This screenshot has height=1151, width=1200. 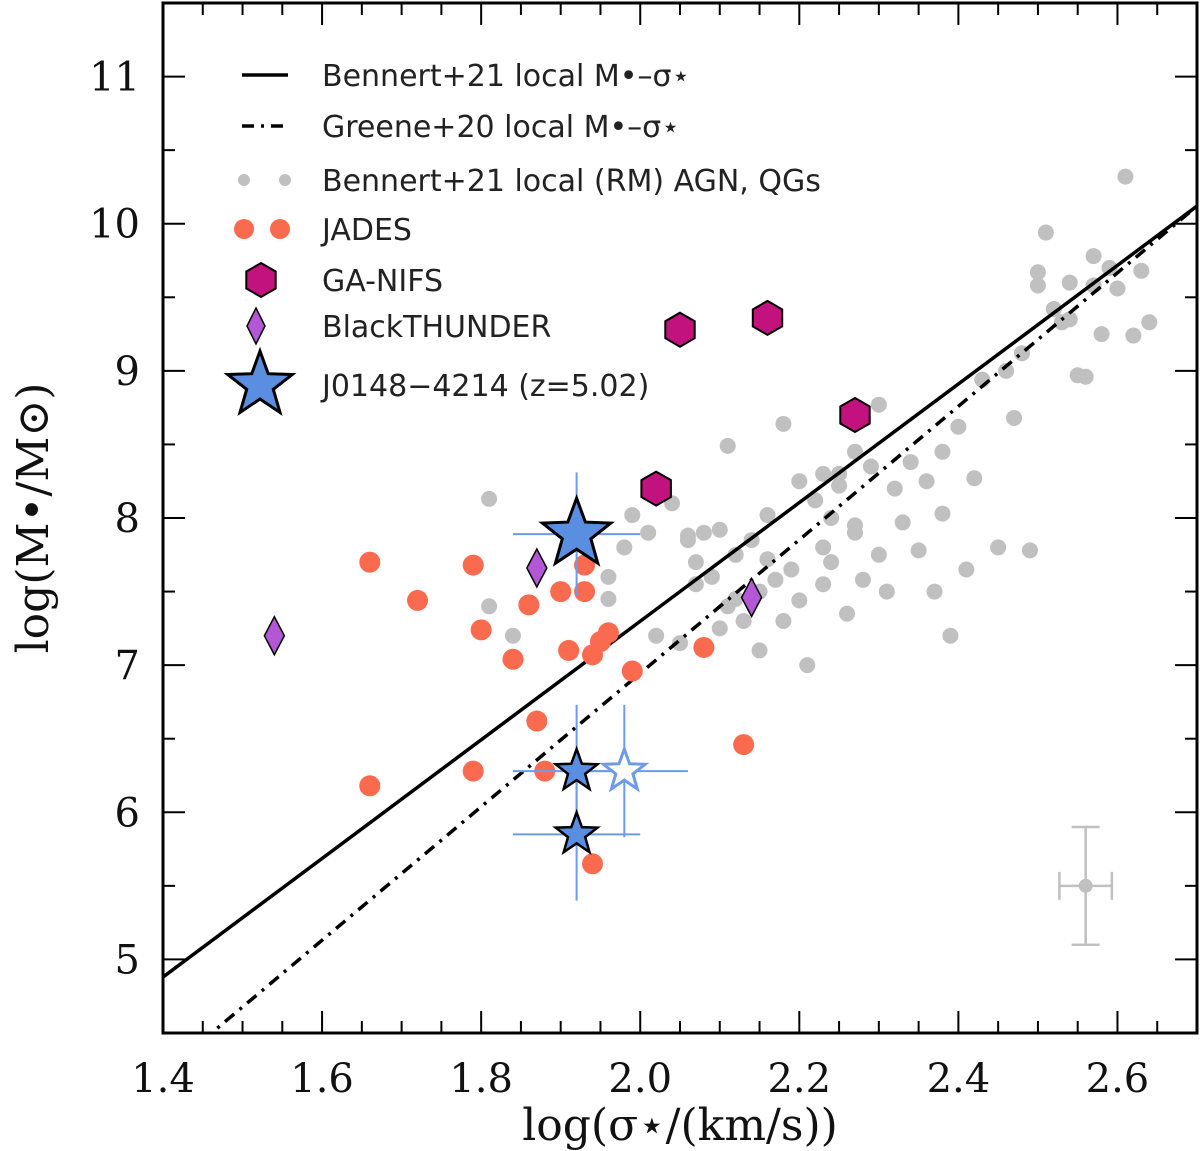 What do you see at coordinates (461, 127) in the screenshot?
I see `legend-entry-greene_line: Greene+20 local M•–σ⋆` at bounding box center [461, 127].